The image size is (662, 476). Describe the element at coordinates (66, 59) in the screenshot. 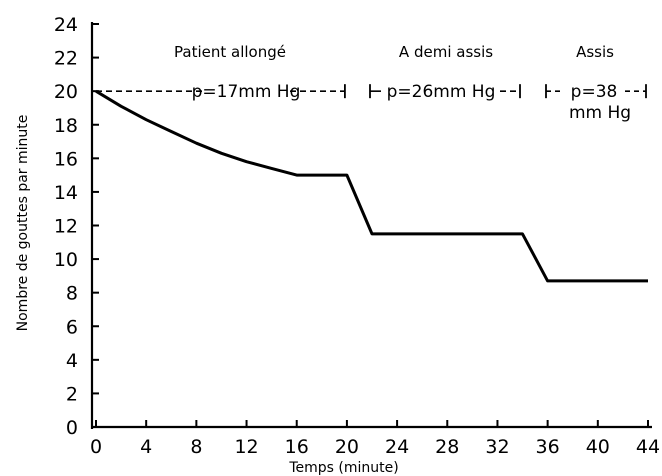

I see `y-tick-label: 22` at that location.